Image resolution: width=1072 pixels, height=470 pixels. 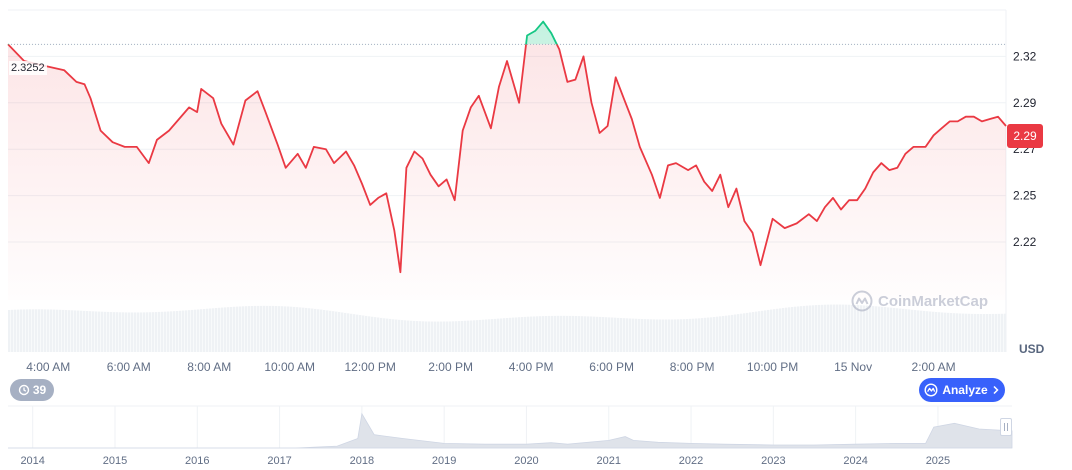 I want to click on brush-year-label: 2022, so click(x=691, y=461).